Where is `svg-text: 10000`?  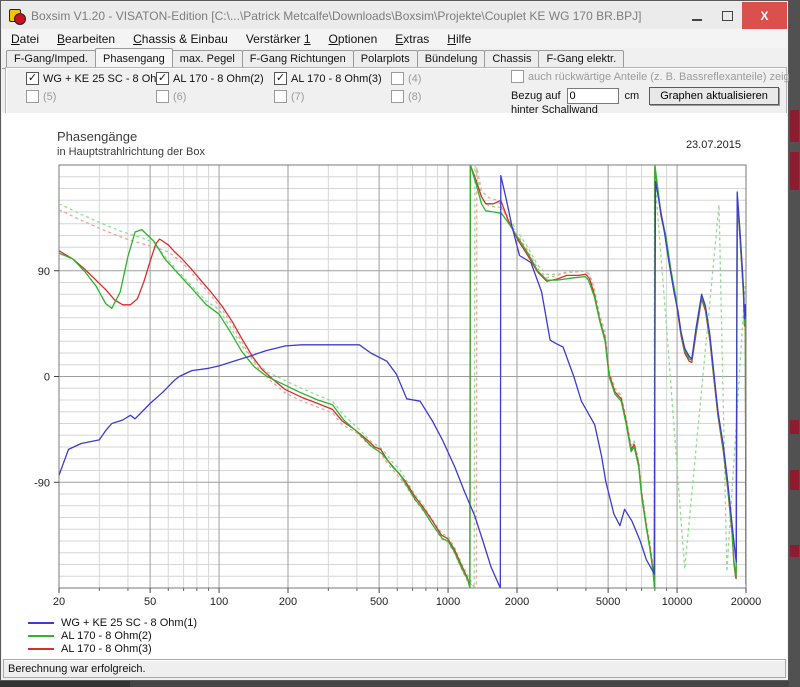 svg-text: 10000 is located at coordinates (677, 602).